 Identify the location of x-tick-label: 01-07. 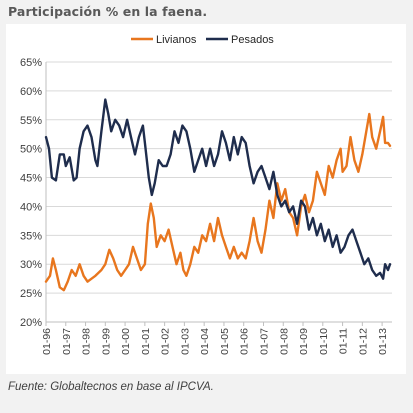
(264, 341).